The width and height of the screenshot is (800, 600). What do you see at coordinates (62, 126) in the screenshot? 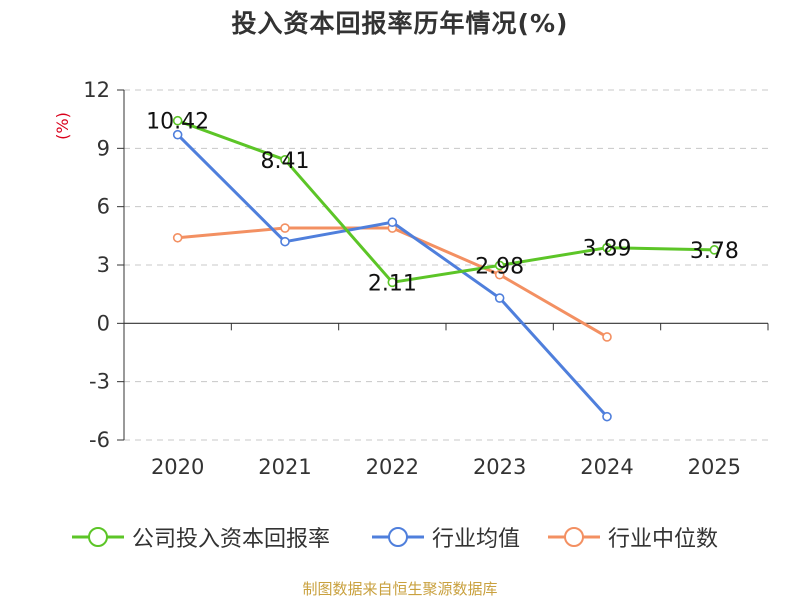
I see `y-axis-unit-label: (%)` at bounding box center [62, 126].